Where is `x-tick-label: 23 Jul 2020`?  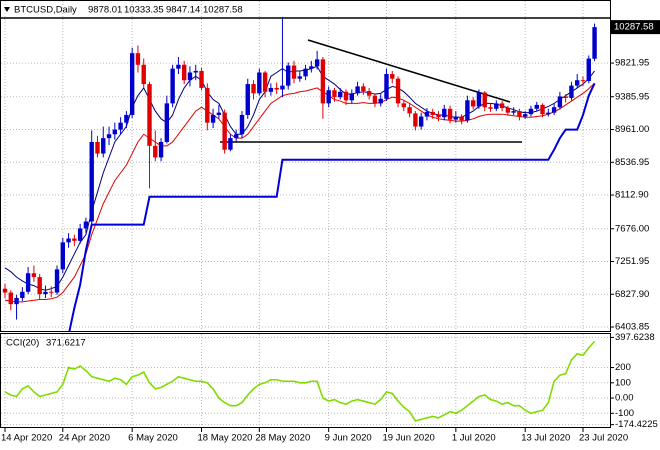 x-tick-label: 23 Jul 2020 is located at coordinates (603, 438).